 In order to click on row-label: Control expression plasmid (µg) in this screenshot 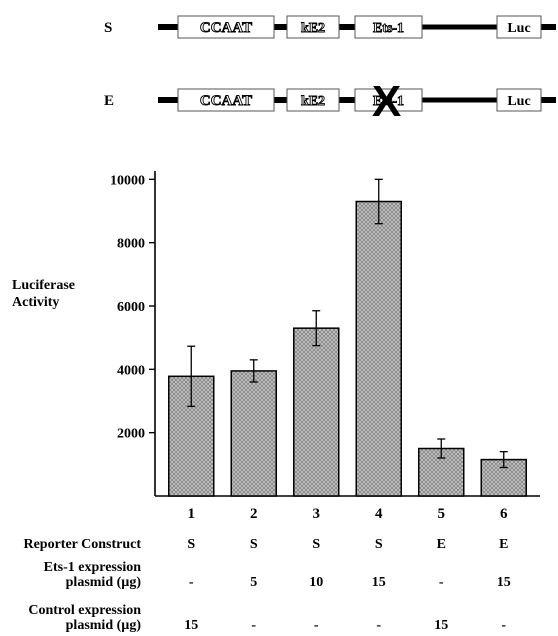, I will do `click(70, 618)`.